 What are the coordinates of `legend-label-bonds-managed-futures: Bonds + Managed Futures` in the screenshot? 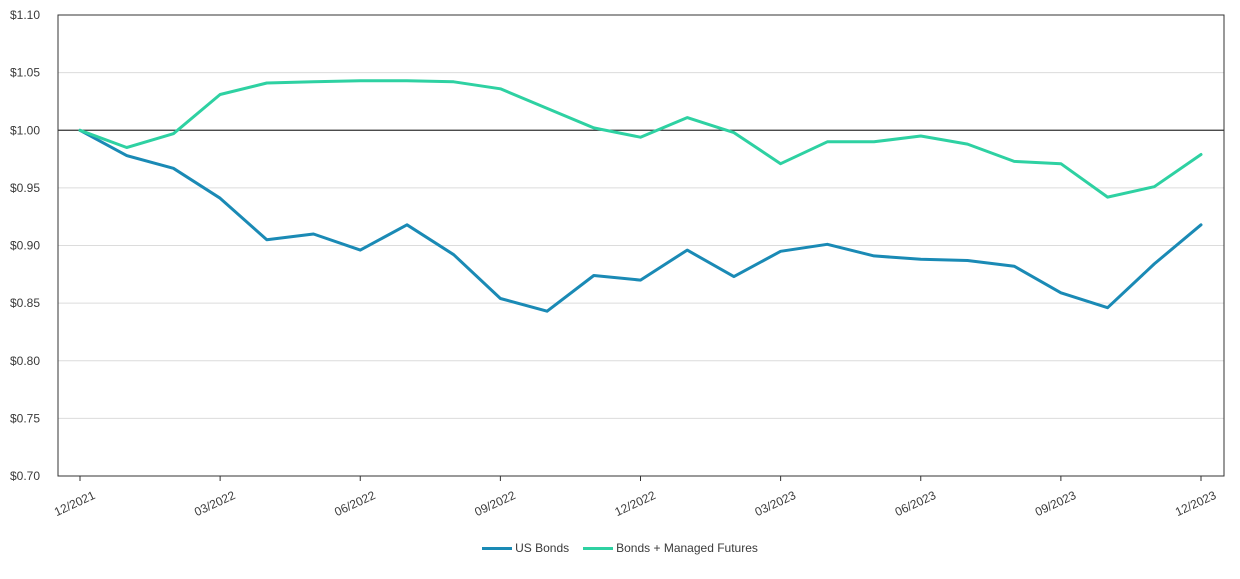 It's located at (687, 548).